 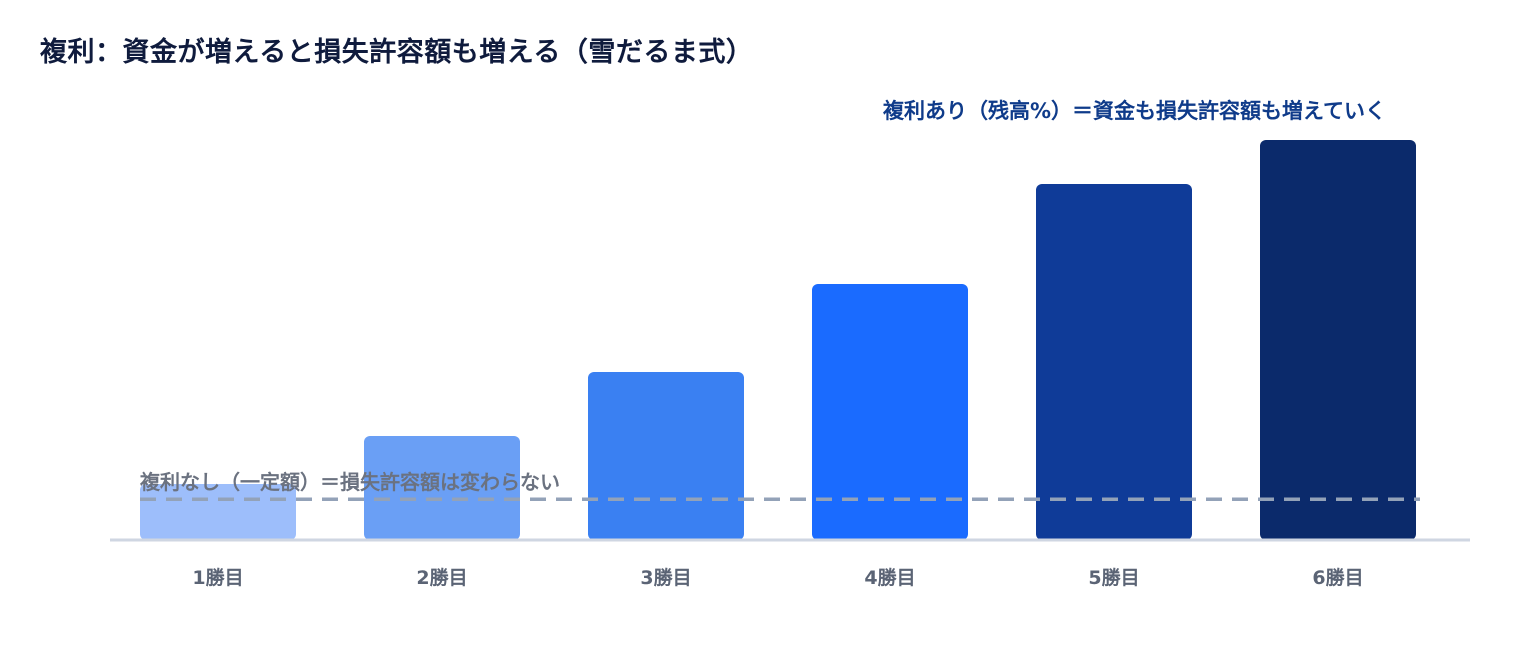 What do you see at coordinates (1337, 577) in the screenshot?
I see `x-tick-label: 6勝目` at bounding box center [1337, 577].